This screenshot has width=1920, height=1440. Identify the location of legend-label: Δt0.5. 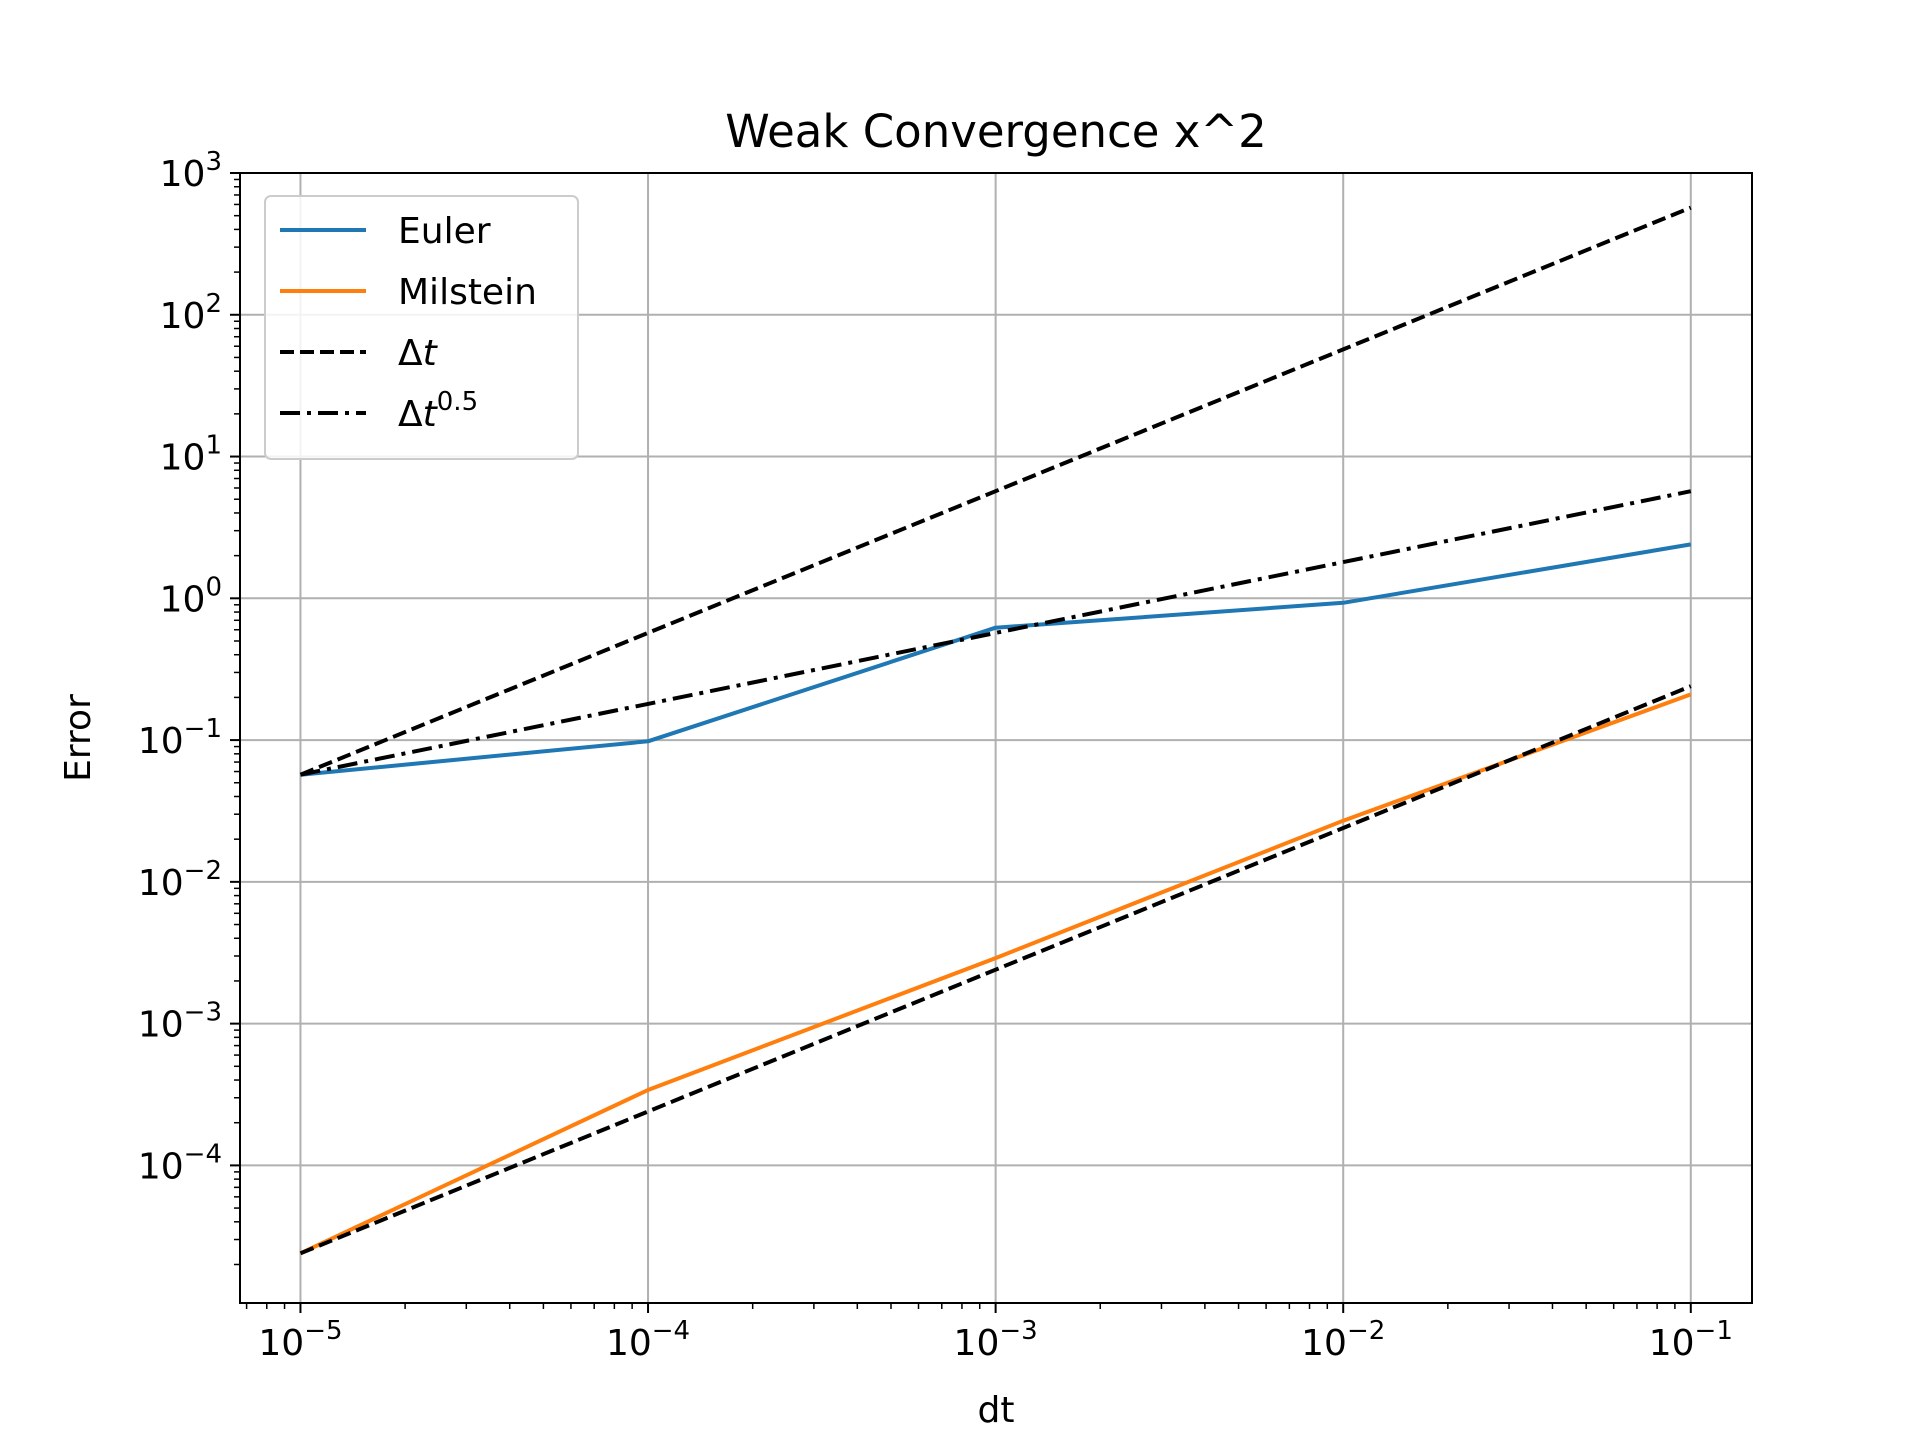
(438, 411).